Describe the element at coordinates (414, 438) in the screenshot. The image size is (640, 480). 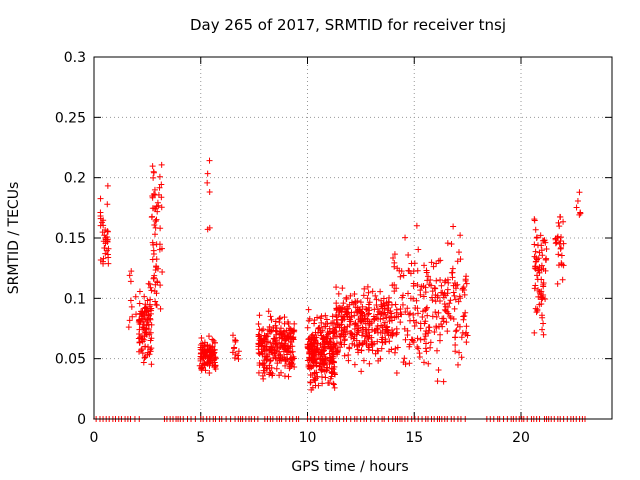
I see `x-tick-label: 15` at that location.